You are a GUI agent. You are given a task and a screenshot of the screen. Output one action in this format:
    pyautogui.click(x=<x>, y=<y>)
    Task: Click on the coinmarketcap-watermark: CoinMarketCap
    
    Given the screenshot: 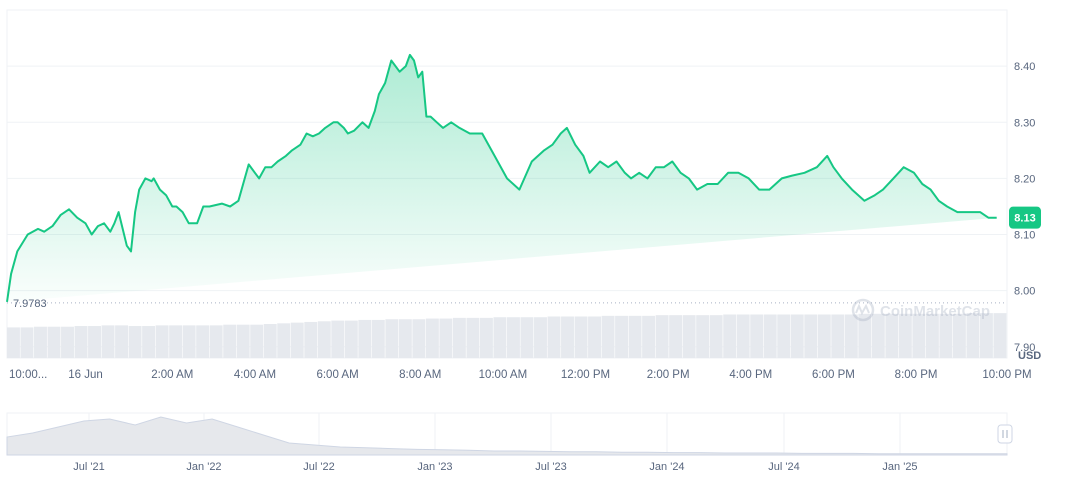 What is the action you would take?
    pyautogui.click(x=920, y=310)
    